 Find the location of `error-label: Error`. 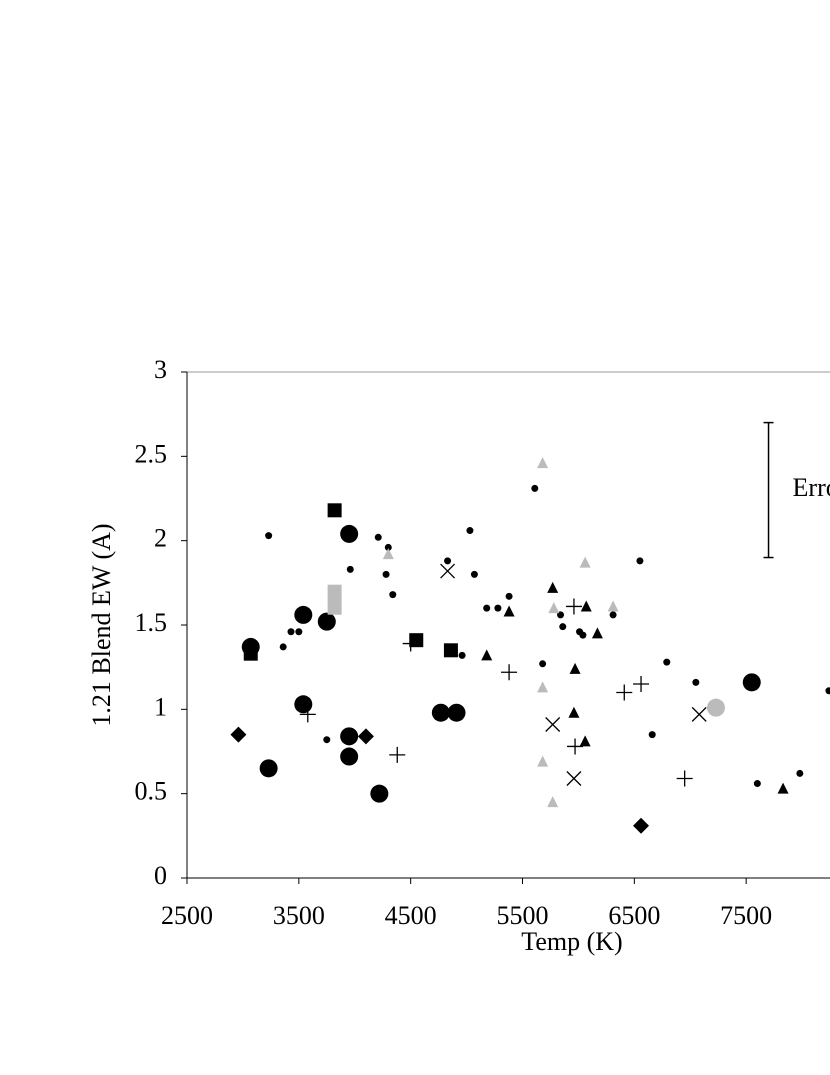

error-label: Error is located at coordinates (811, 487).